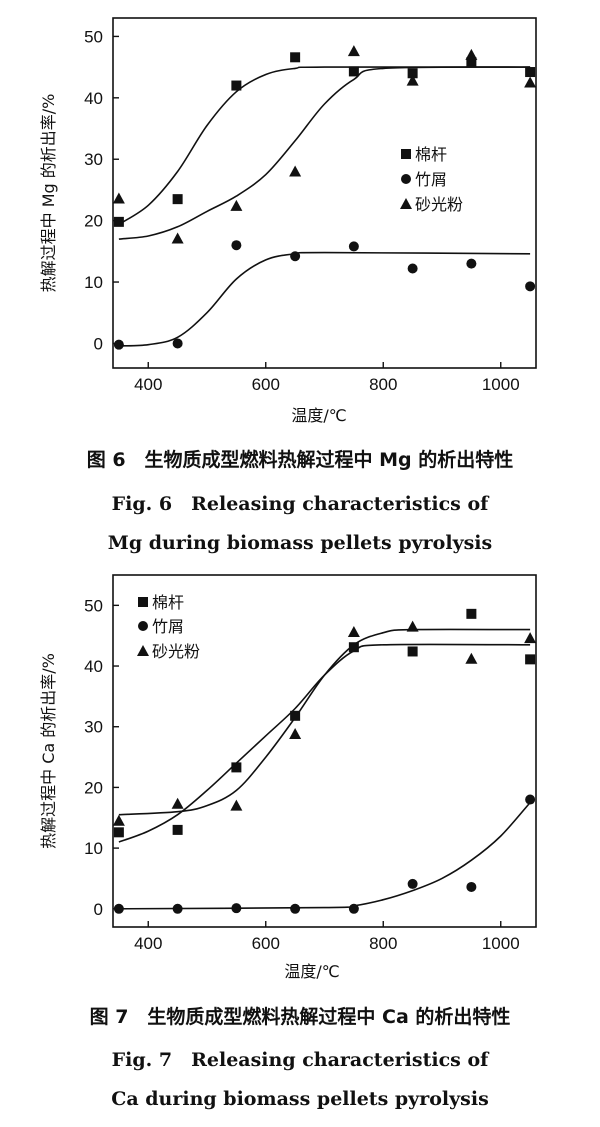 Image resolution: width=600 pixels, height=1127 pixels. What do you see at coordinates (501, 384) in the screenshot?
I see `mg-x-tick-label: 1000` at bounding box center [501, 384].